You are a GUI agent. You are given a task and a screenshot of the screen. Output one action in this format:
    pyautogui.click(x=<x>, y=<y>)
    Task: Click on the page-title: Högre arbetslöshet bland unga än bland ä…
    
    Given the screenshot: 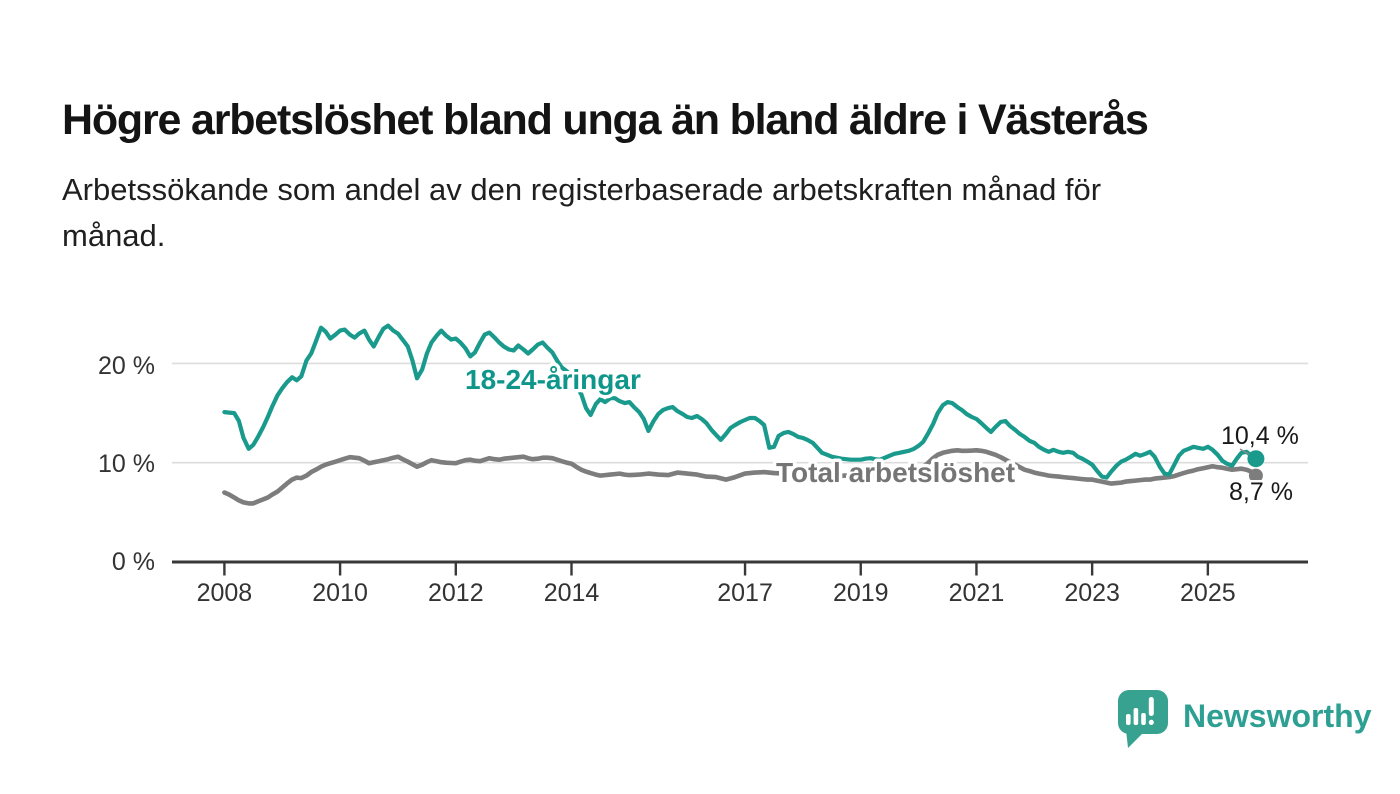 What is the action you would take?
    pyautogui.click(x=605, y=119)
    